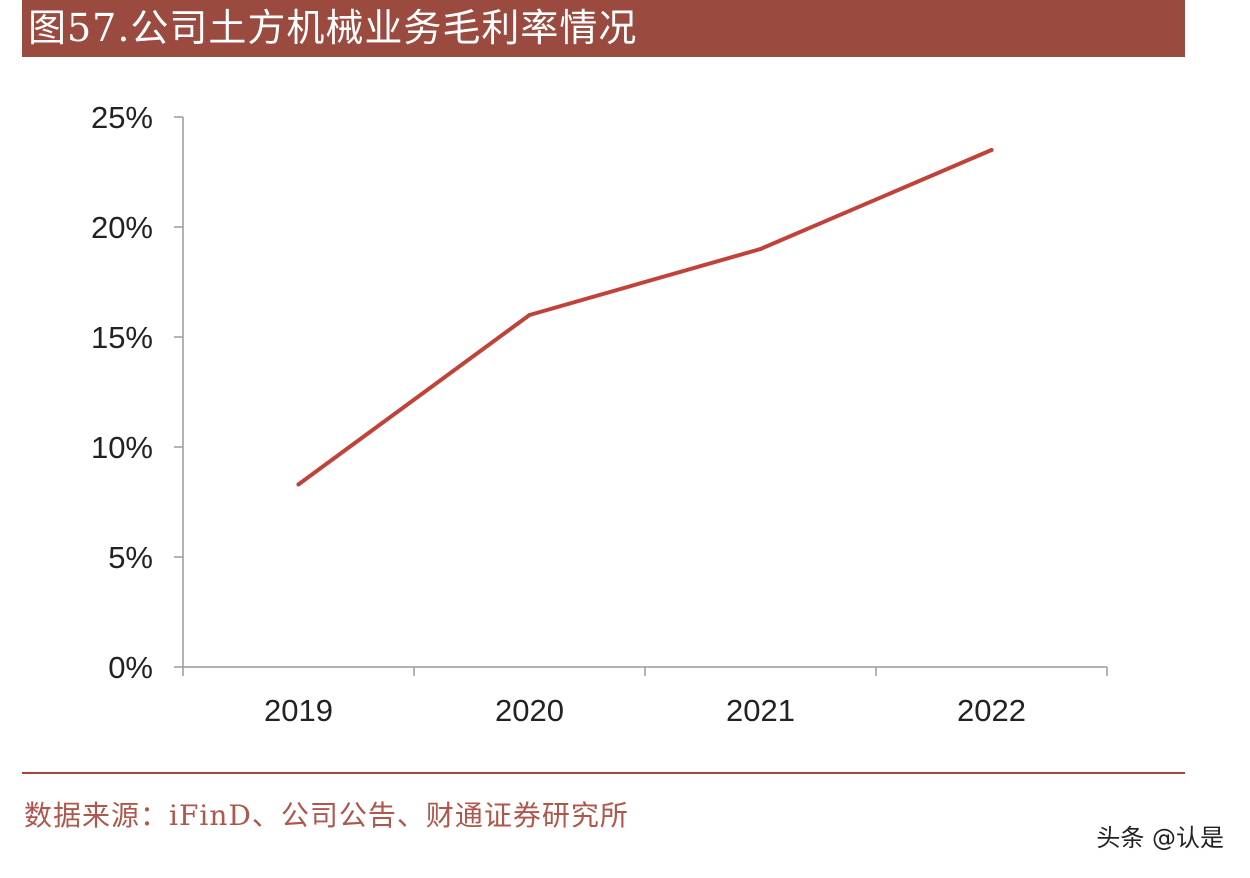  What do you see at coordinates (130, 557) in the screenshot?
I see `y-tick-label: 5%` at bounding box center [130, 557].